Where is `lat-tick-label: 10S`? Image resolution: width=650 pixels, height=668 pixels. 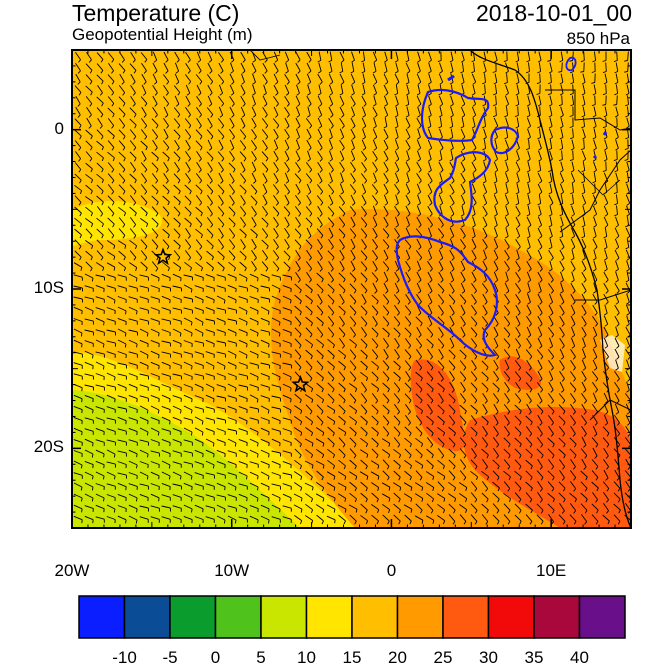 lat-tick-label: 10S is located at coordinates (44, 288).